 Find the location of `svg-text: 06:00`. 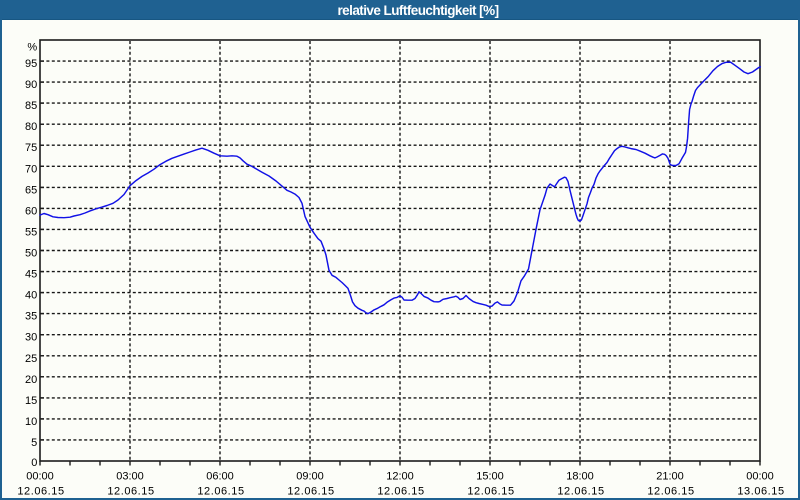

svg-text: 06:00 is located at coordinates (220, 476).